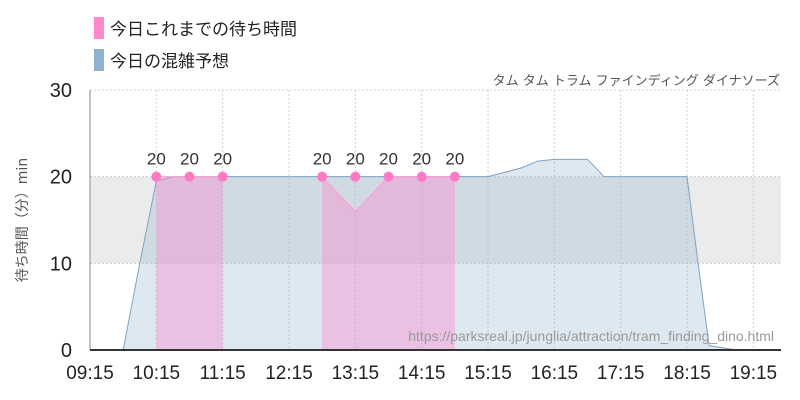 This screenshot has width=800, height=400. Describe the element at coordinates (636, 81) in the screenshot. I see `chart-title: タム タム トラム ファインディング ダイナソーズ` at that location.